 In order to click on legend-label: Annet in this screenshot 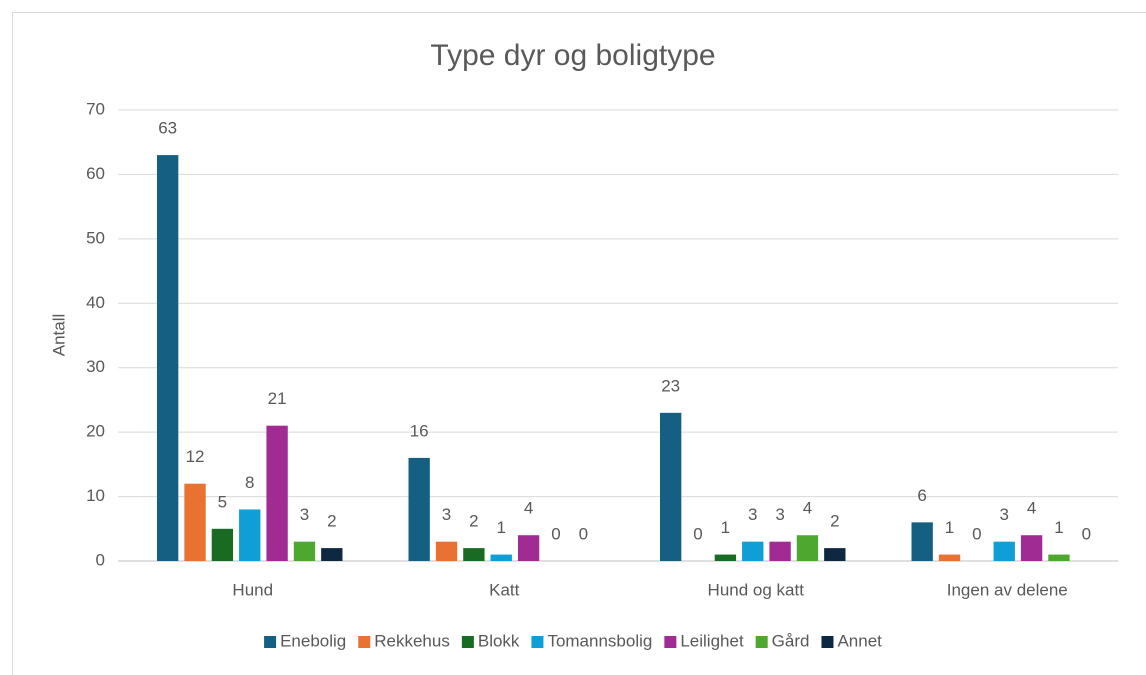, I will do `click(859, 640)`.